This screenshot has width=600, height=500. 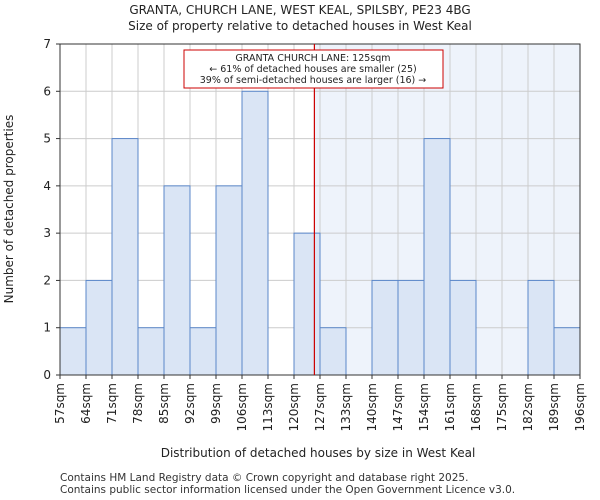 I want to click on x-tick-label: 196sqm, so click(x=580, y=407).